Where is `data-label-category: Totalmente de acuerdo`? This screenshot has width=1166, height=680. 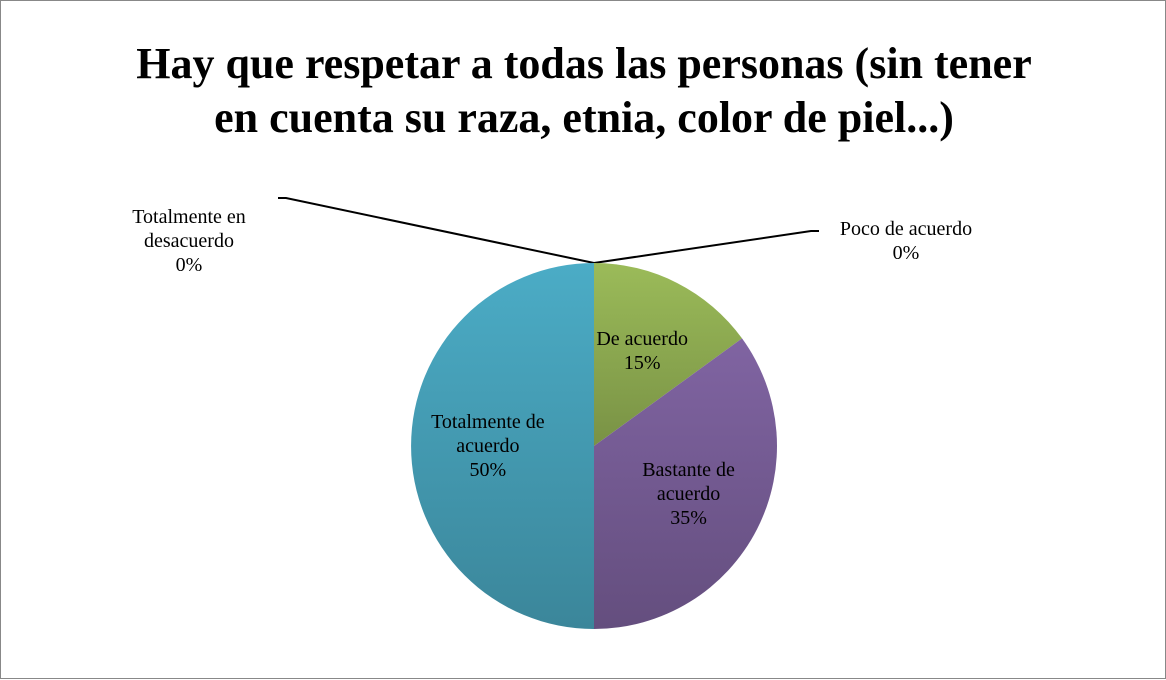
data-label-category: Totalmente de acuerdo is located at coordinates (488, 434).